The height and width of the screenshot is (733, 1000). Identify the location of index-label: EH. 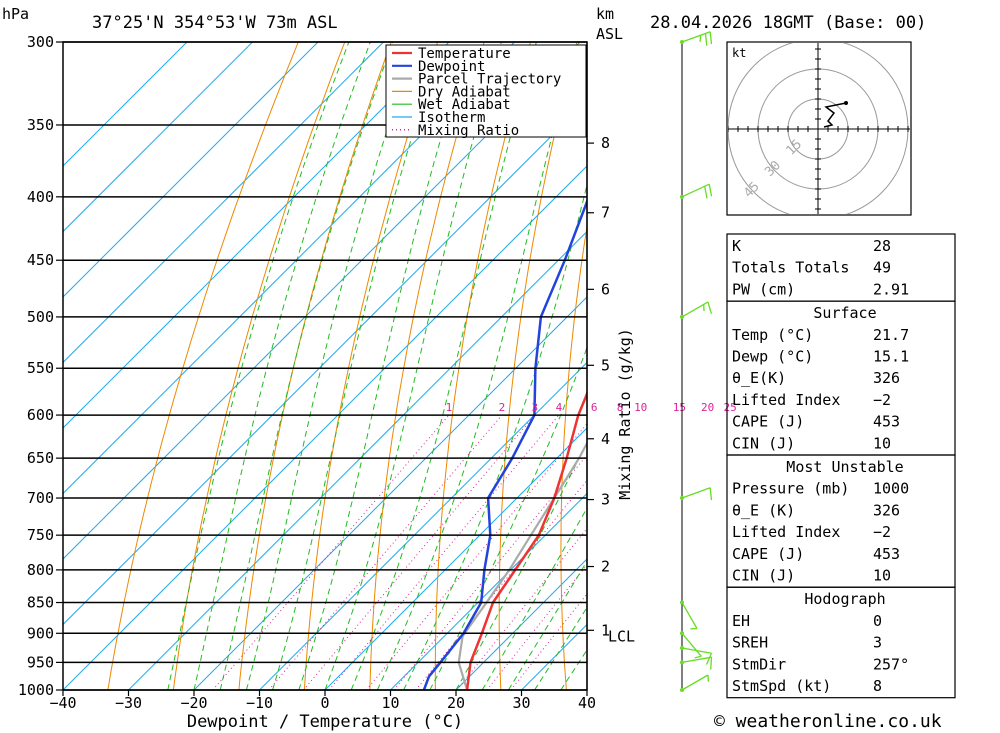
(741, 621).